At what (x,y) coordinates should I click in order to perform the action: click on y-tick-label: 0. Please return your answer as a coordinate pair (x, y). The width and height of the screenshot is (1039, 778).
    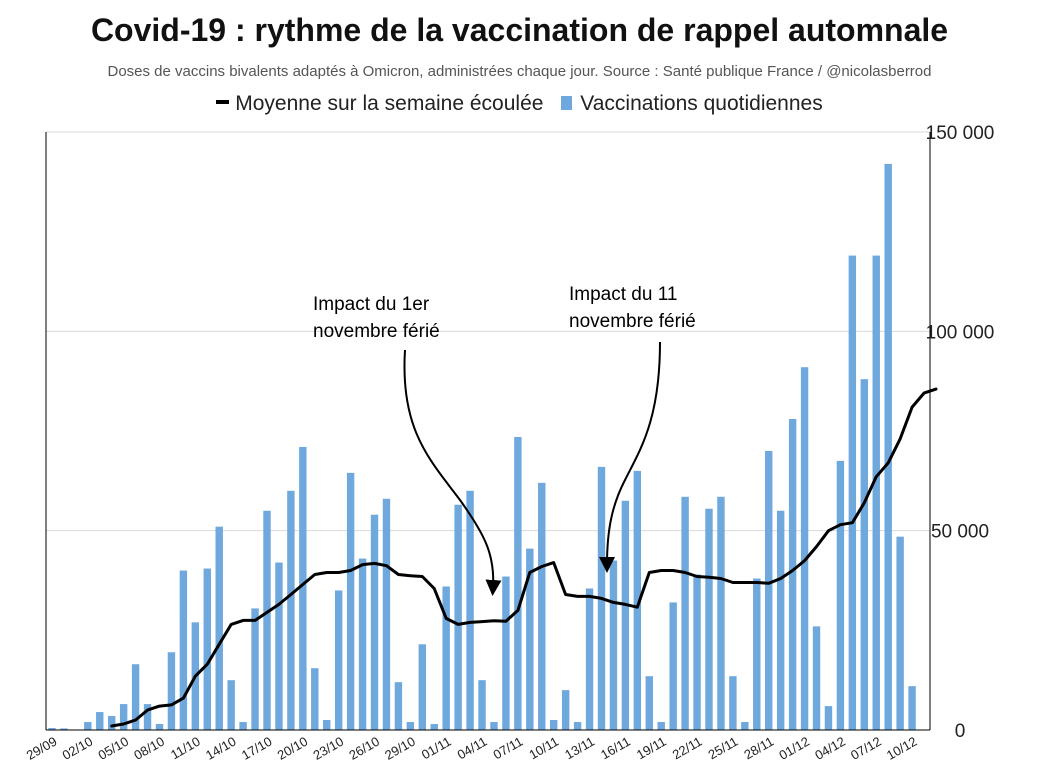
    Looking at the image, I should click on (960, 731).